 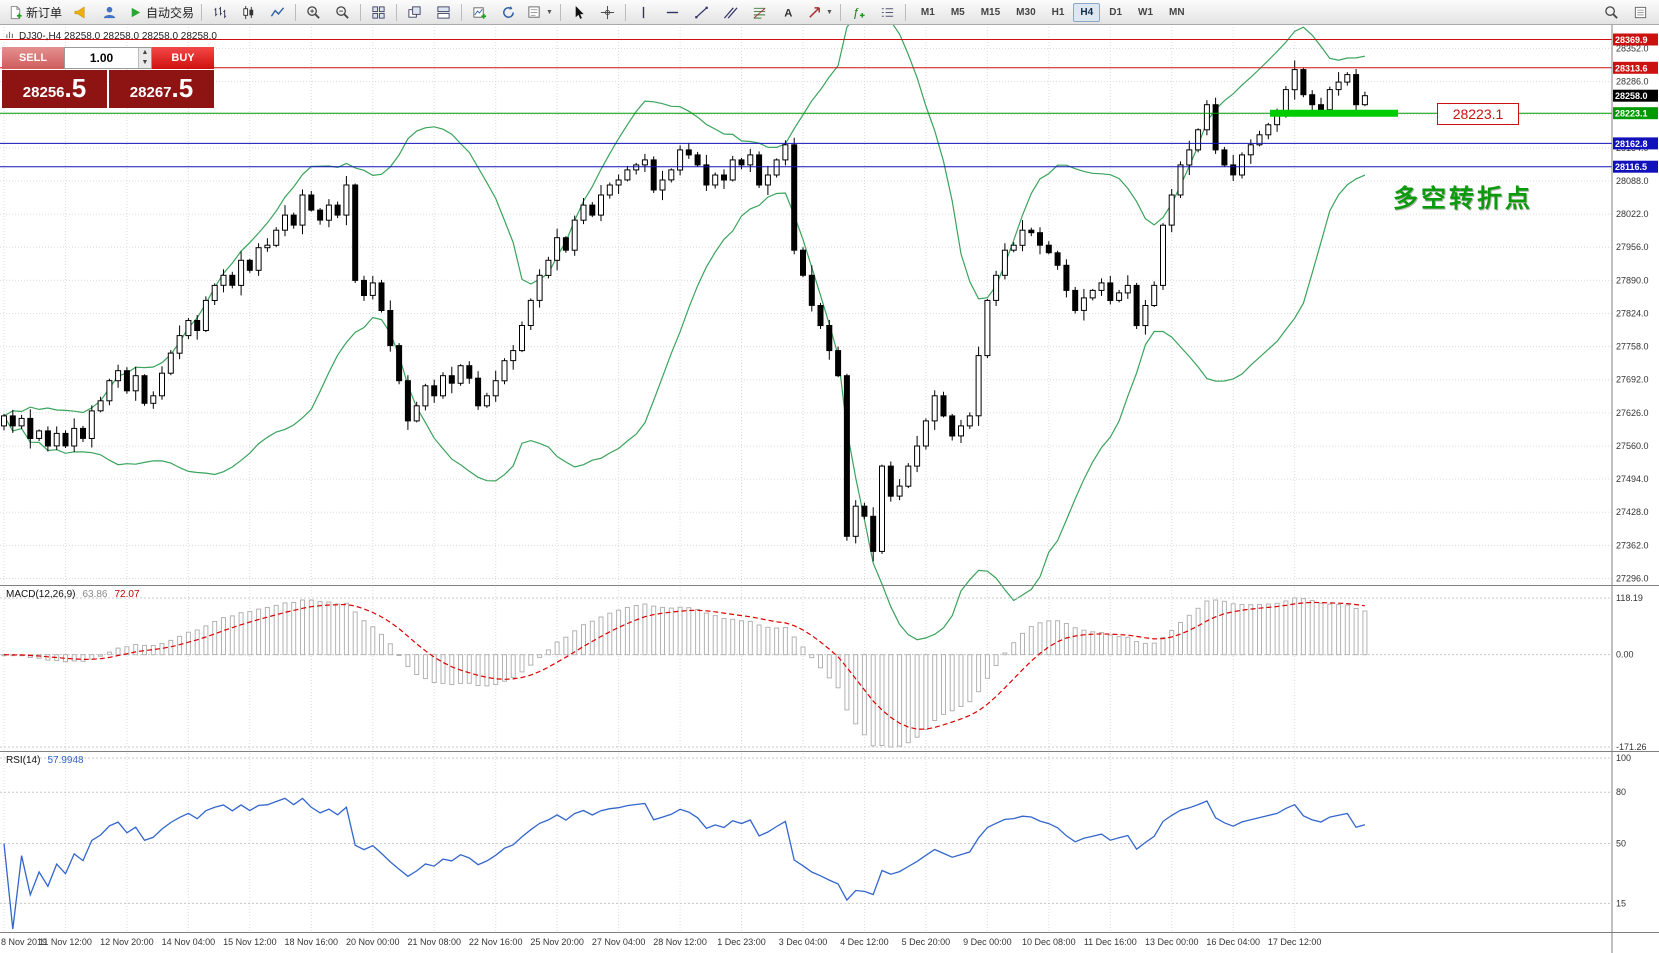 What do you see at coordinates (1632, 247) in the screenshot?
I see `price-axis-label: 27956.0` at bounding box center [1632, 247].